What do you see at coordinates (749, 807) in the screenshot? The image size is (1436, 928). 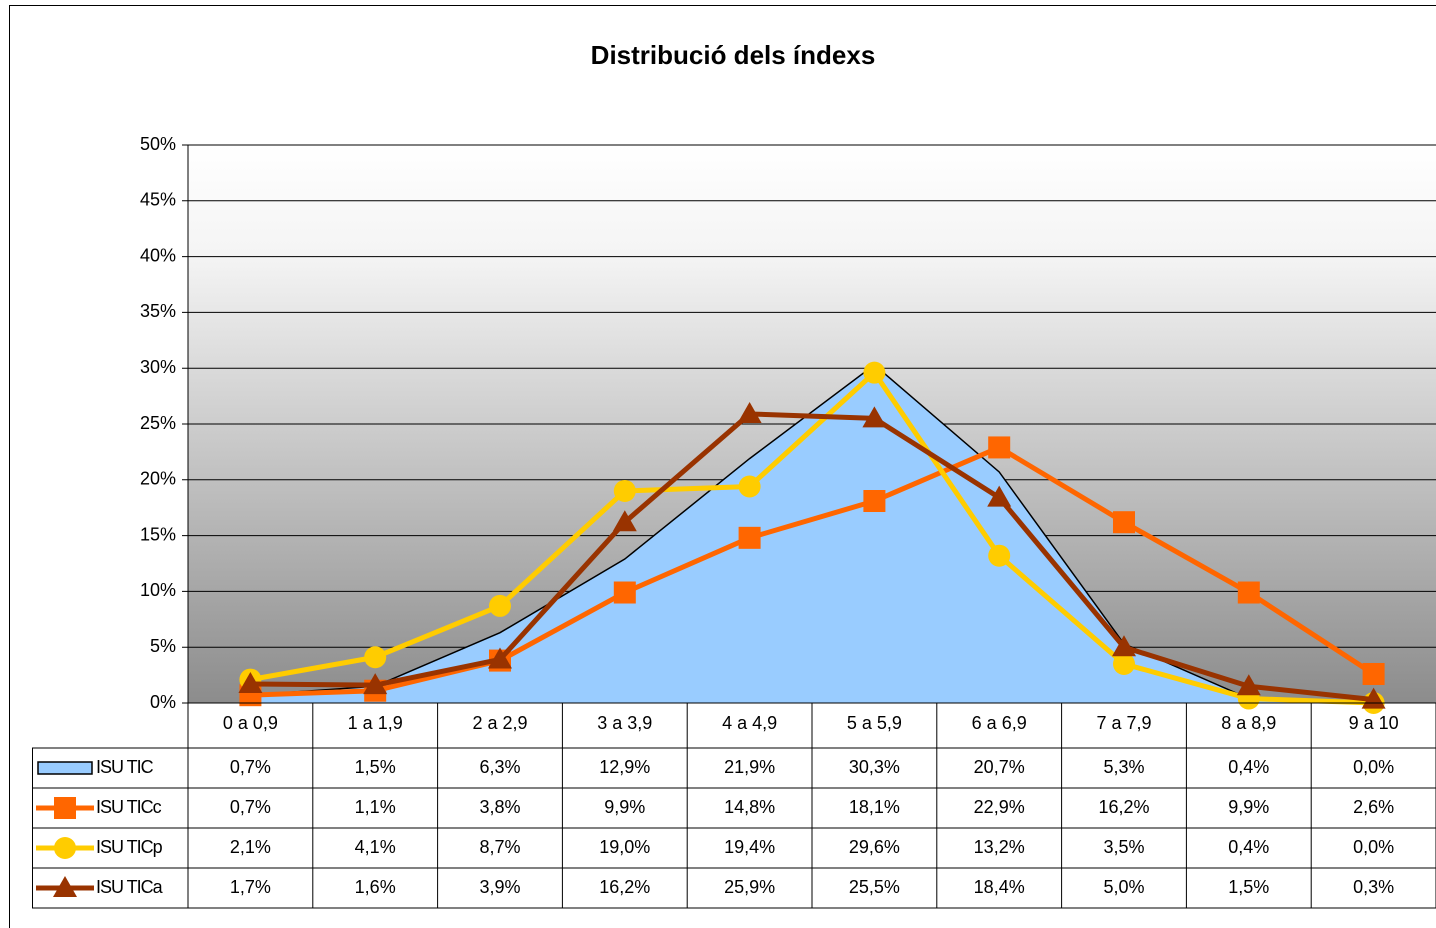 I see `table-value: 14,8%` at bounding box center [749, 807].